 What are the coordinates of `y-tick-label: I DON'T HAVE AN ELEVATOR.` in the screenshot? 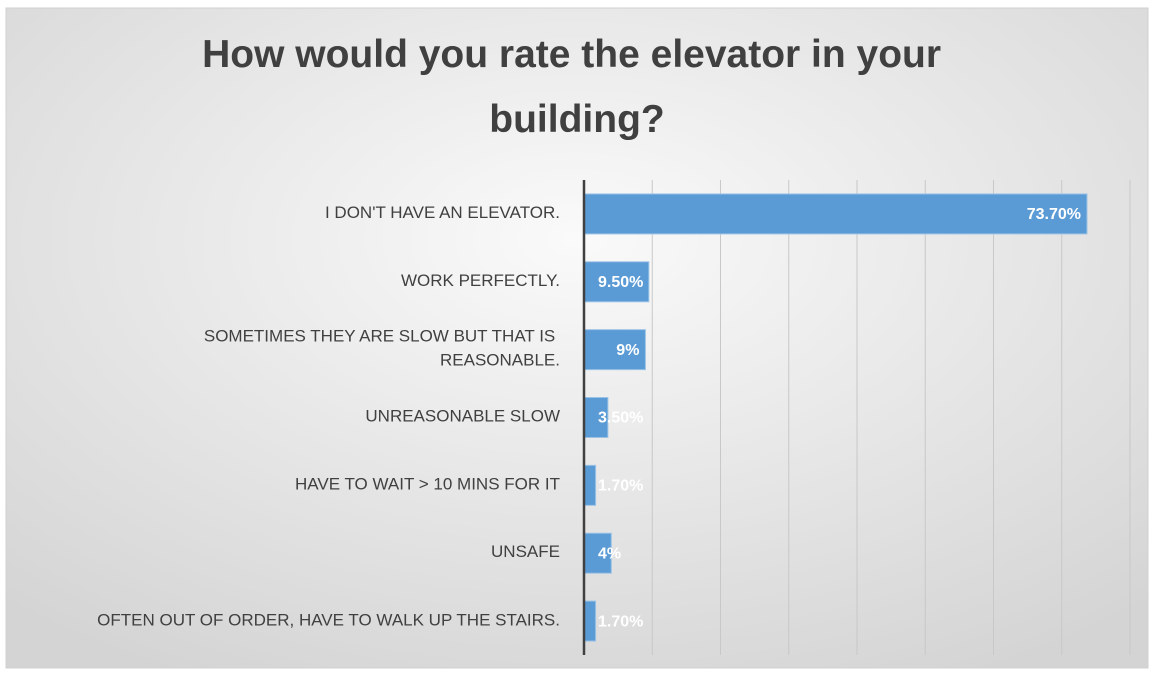 It's located at (442, 212).